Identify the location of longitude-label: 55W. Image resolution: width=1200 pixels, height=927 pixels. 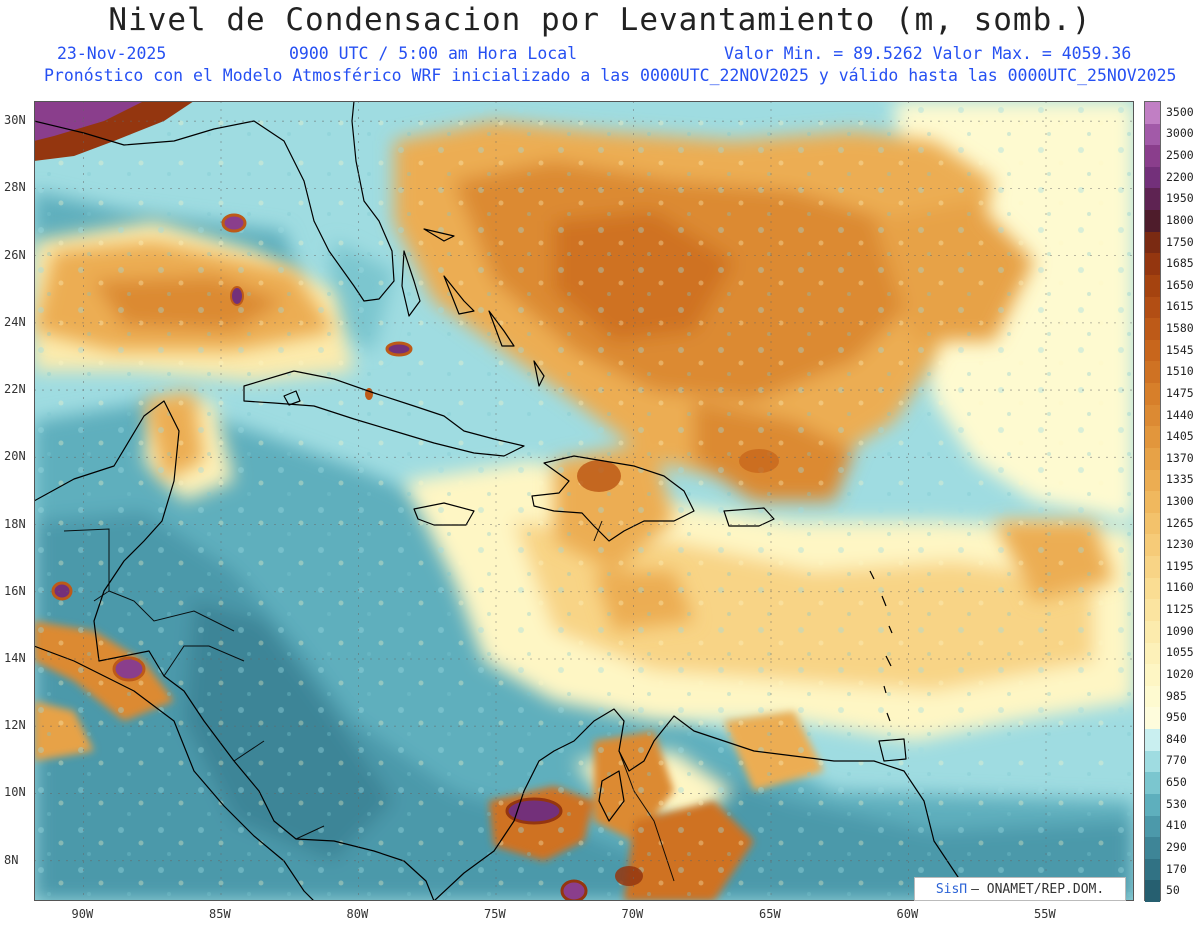
(1045, 914).